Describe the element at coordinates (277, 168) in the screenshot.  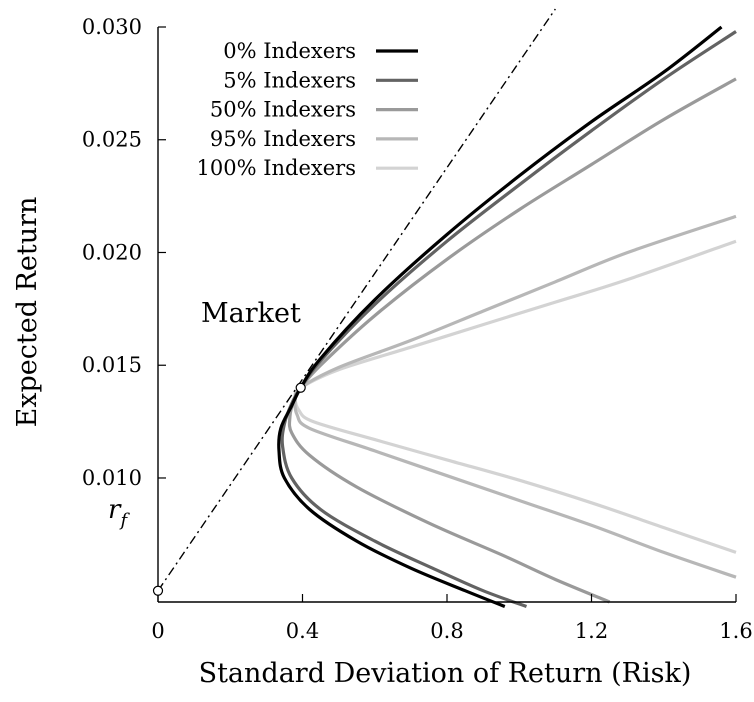
I see `legend-label-4: 100% Indexers` at that location.